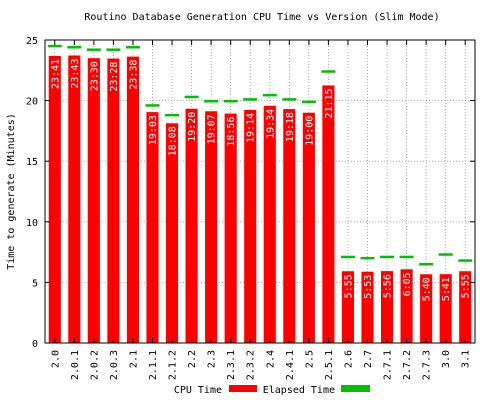 The image size is (500, 400). What do you see at coordinates (407, 365) in the screenshot?
I see `x-tick-label: 2.7.2` at bounding box center [407, 365].